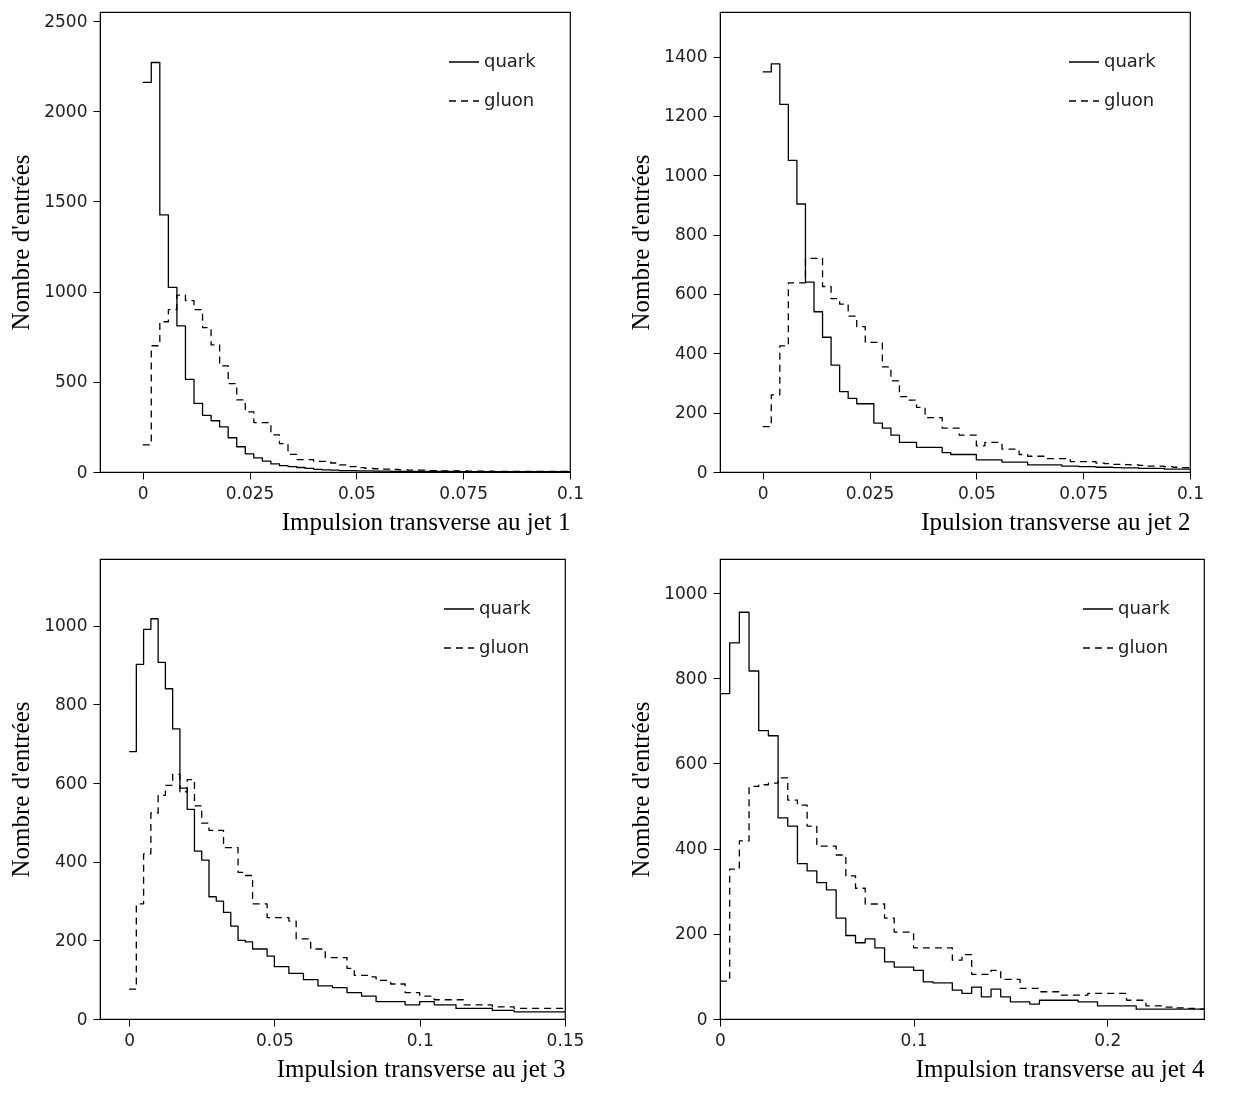 This screenshot has width=1240, height=1094. Describe the element at coordinates (66, 200) in the screenshot. I see `y-tick-label: 1500` at that location.